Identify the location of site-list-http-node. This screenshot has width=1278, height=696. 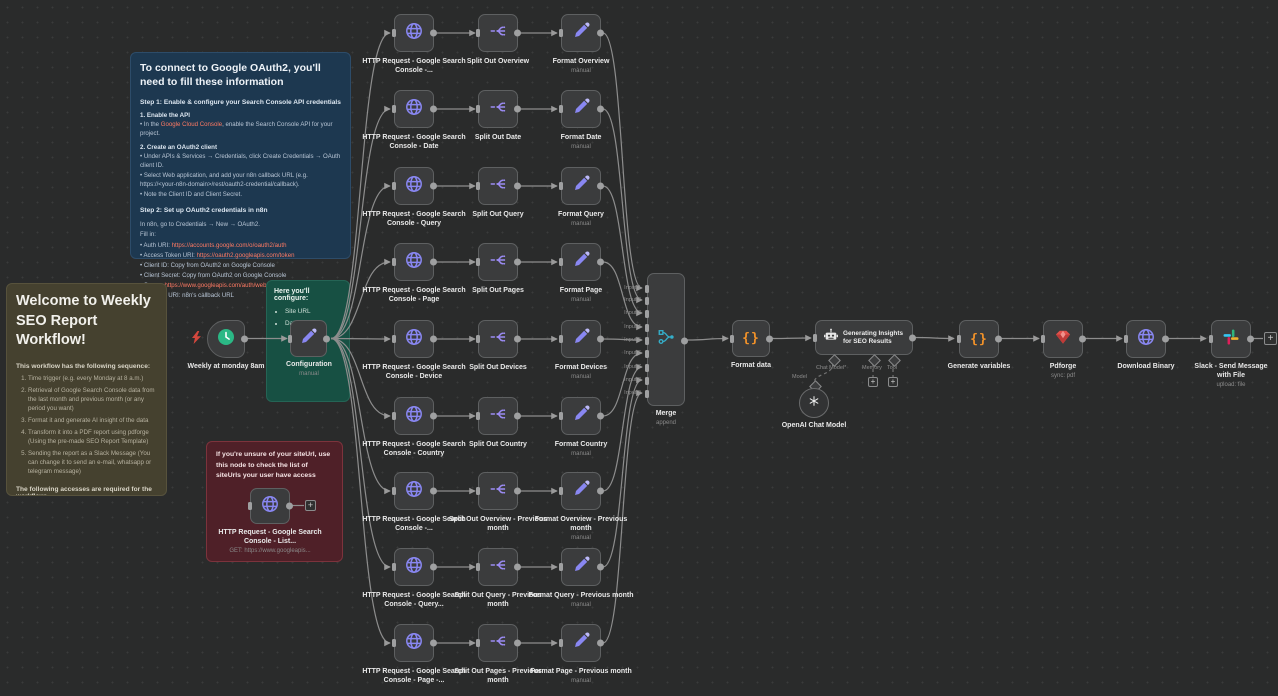
(270, 506).